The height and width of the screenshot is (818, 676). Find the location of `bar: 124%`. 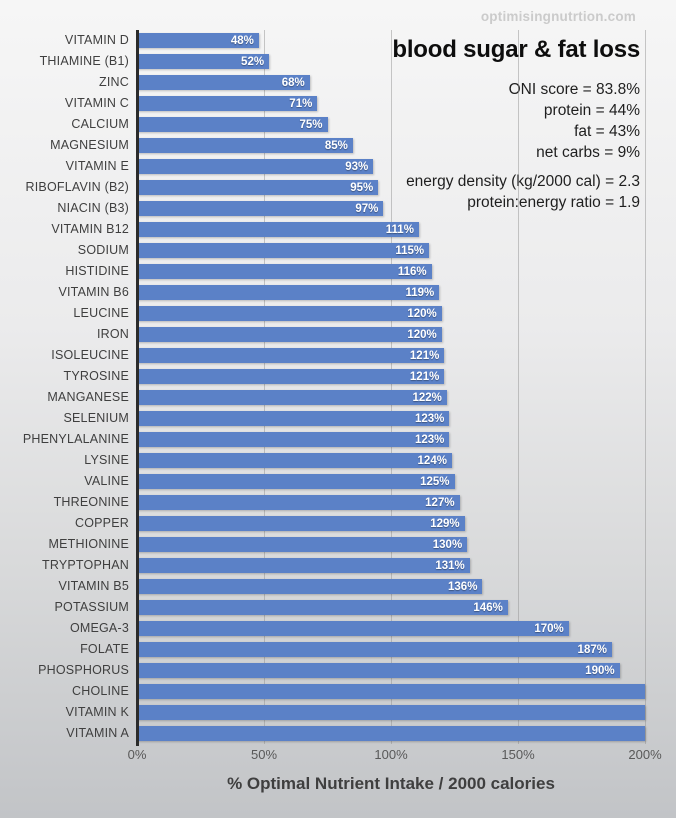

bar: 124% is located at coordinates (294, 460).